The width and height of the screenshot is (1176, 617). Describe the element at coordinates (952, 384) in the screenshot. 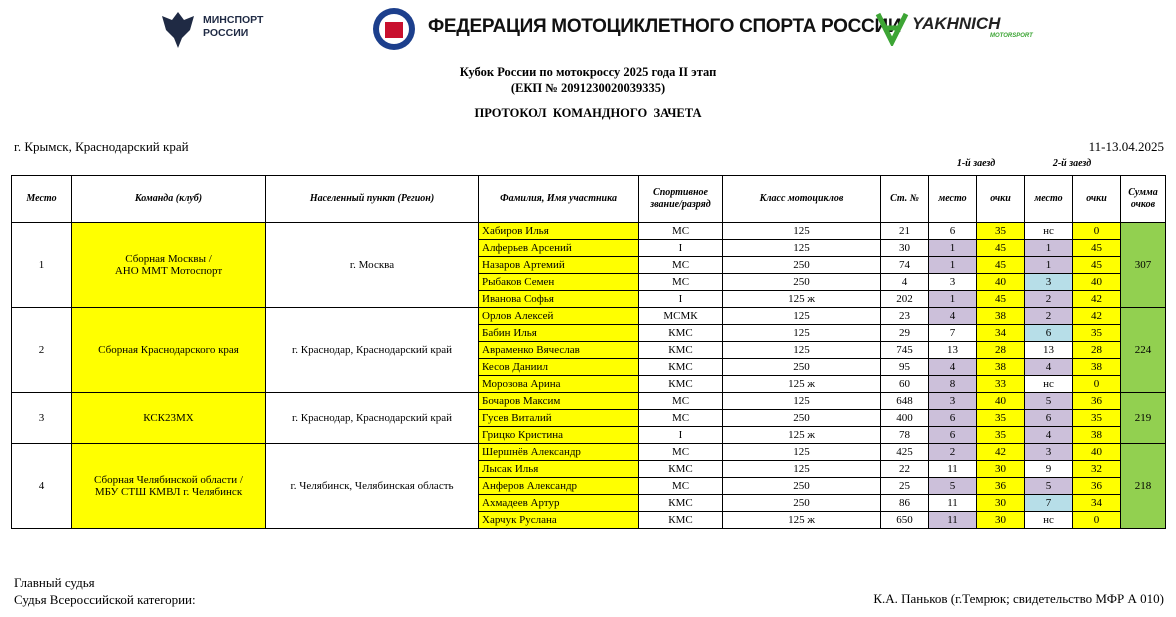

I see `race-place: 8` at that location.